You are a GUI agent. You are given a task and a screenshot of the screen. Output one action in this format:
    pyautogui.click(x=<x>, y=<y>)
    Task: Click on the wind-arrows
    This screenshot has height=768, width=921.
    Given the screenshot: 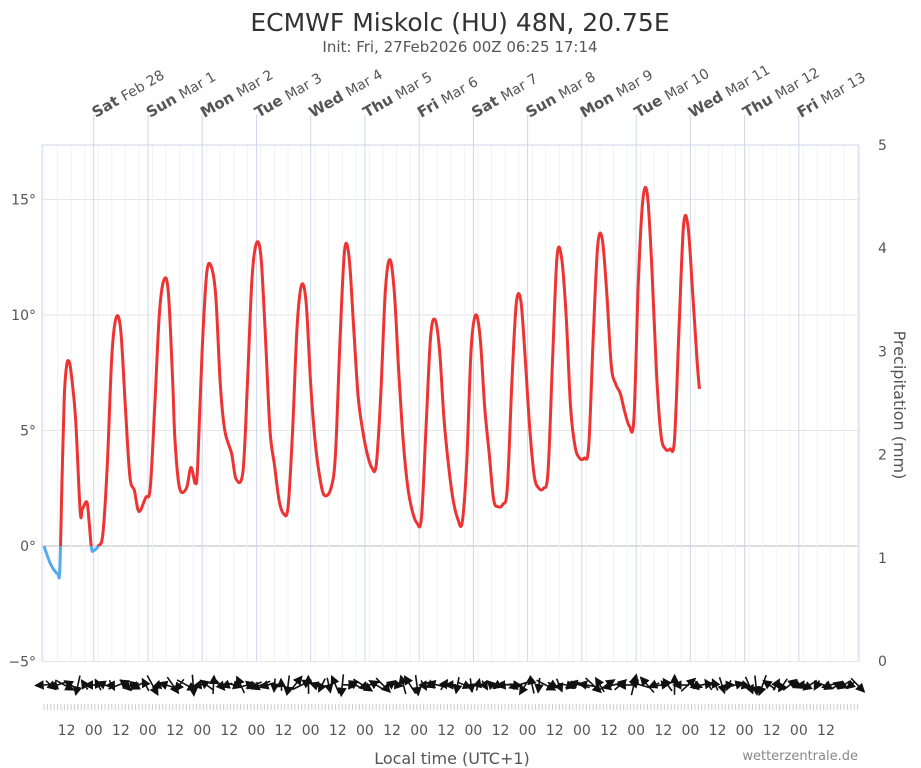 What is the action you would take?
    pyautogui.click(x=450, y=685)
    